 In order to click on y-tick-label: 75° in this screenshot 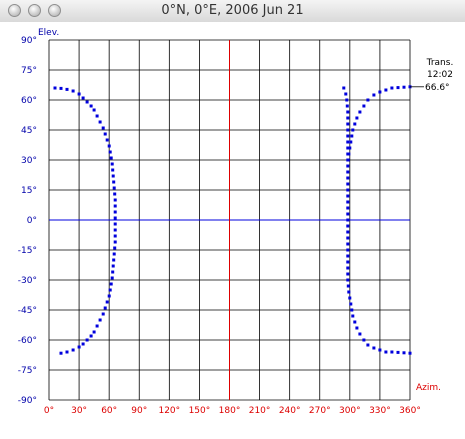, I will do `click(29, 71)`.